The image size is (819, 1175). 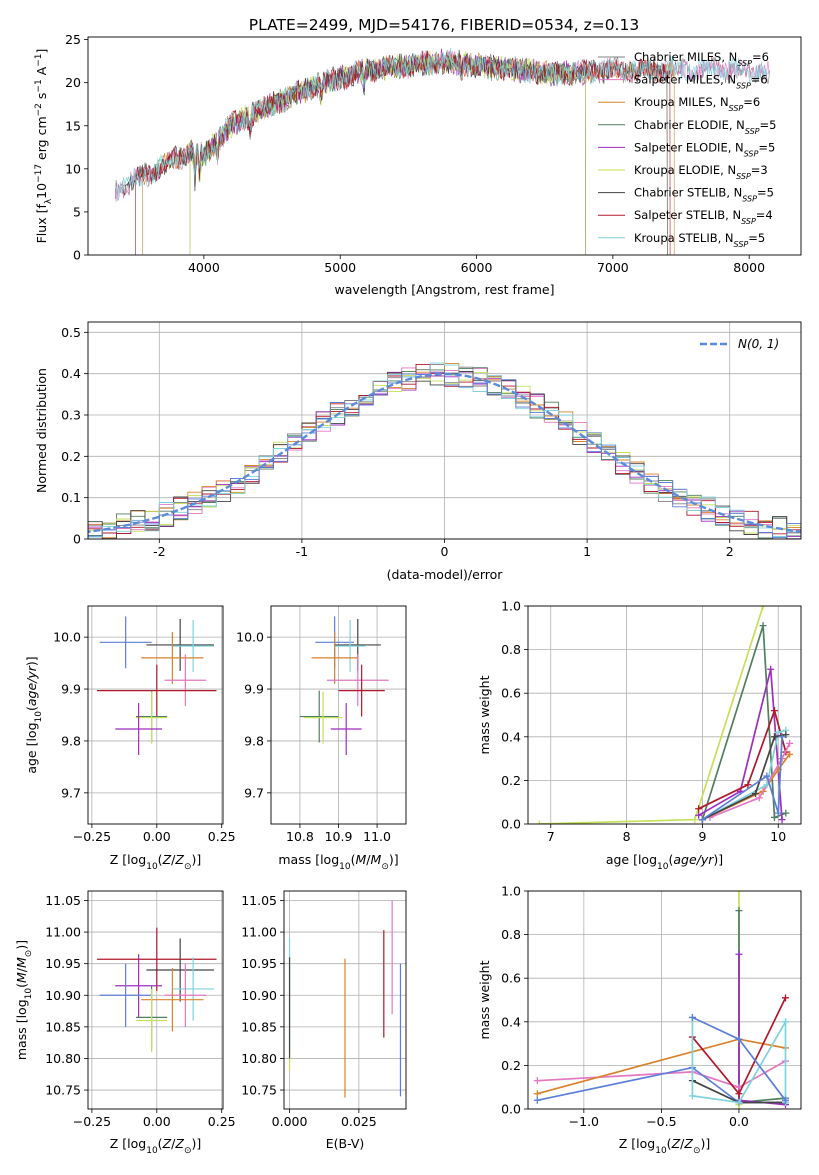 What do you see at coordinates (511, 606) in the screenshot?
I see `weight-vs-age-y-tick-label: 1.0` at bounding box center [511, 606].